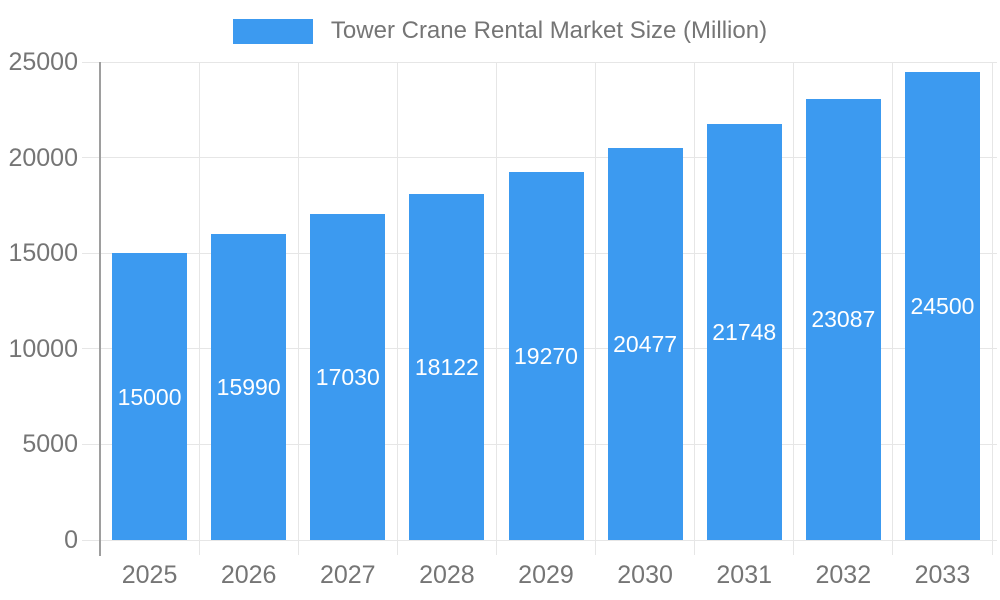 The image size is (1000, 600). I want to click on legend-swatch, so click(272, 31).